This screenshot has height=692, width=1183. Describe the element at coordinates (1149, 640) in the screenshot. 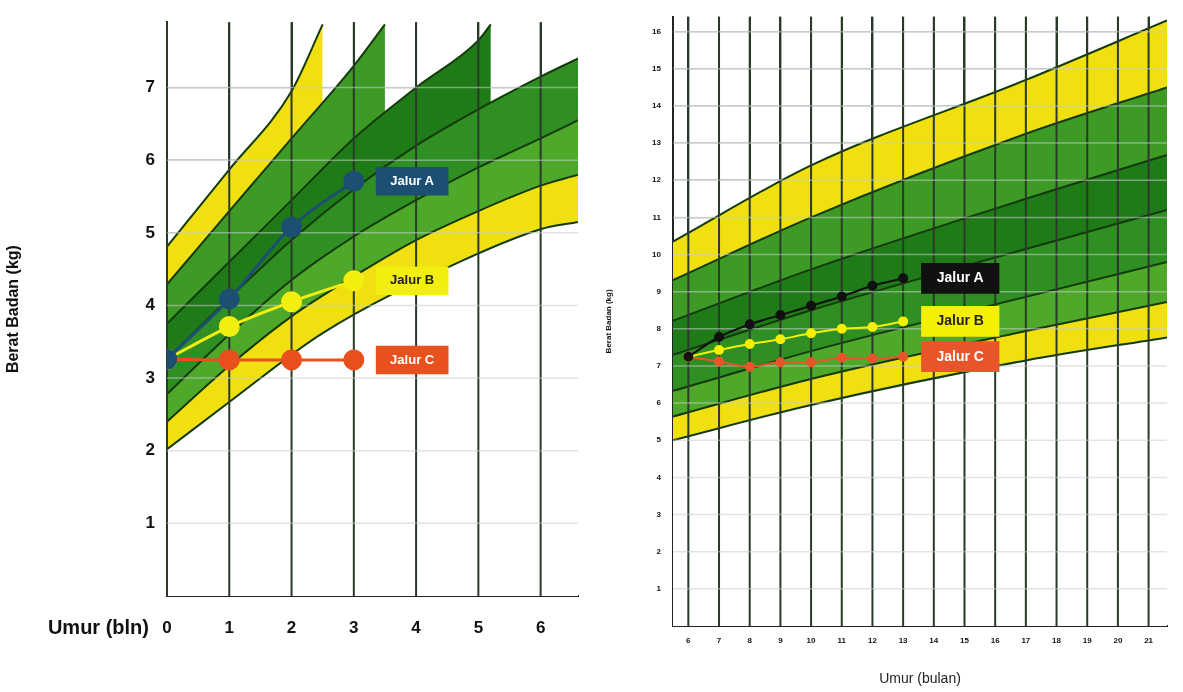

I see `x-tick-label: 21` at that location.